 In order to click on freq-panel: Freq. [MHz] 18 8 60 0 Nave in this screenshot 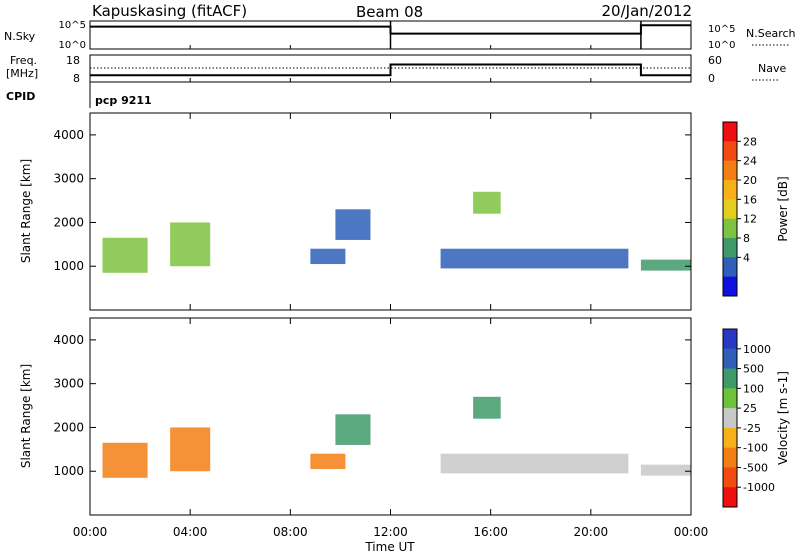, I will do `click(396, 69)`.